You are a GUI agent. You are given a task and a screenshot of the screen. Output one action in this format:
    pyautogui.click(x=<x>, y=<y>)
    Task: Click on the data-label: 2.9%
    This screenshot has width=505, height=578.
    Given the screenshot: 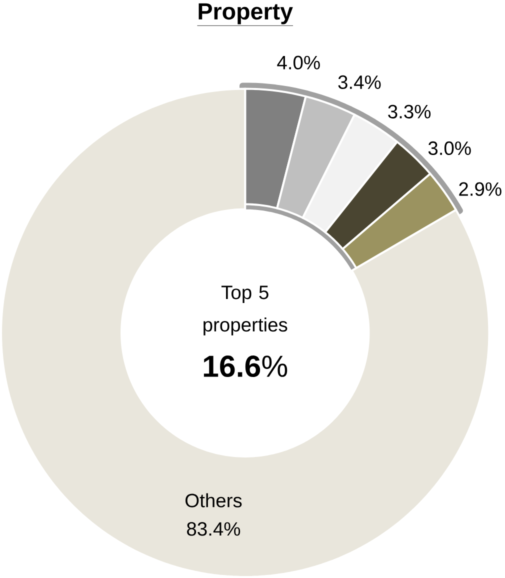 What is the action you would take?
    pyautogui.click(x=480, y=189)
    